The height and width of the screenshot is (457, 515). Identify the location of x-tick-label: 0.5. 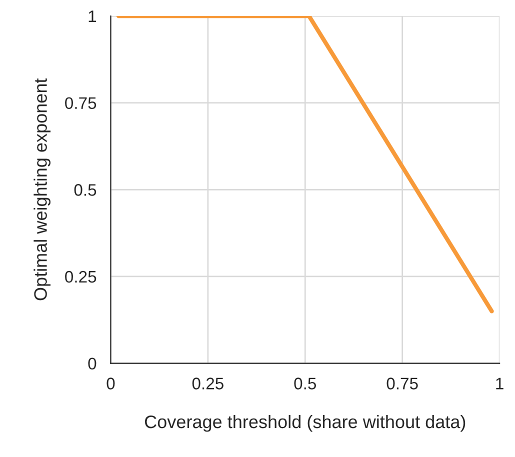
(305, 384).